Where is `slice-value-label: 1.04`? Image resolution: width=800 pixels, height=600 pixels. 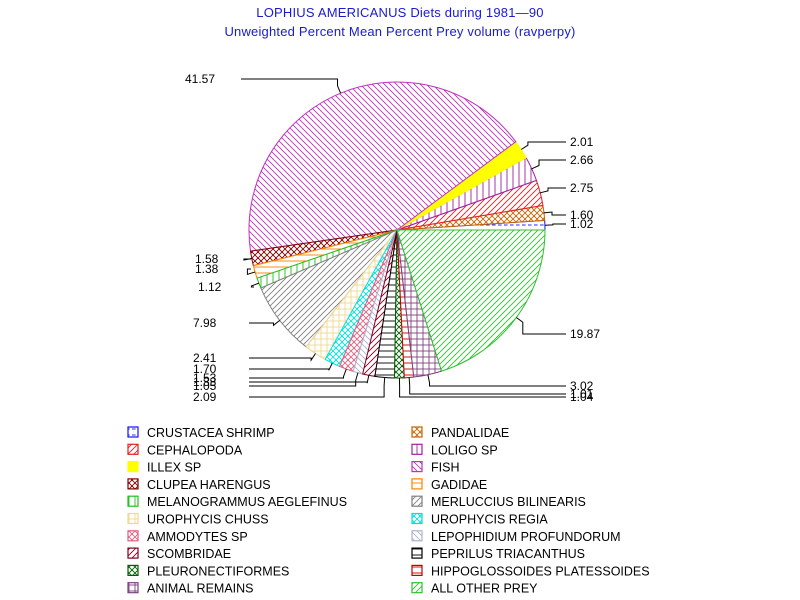 slice-value-label: 1.04 is located at coordinates (582, 397).